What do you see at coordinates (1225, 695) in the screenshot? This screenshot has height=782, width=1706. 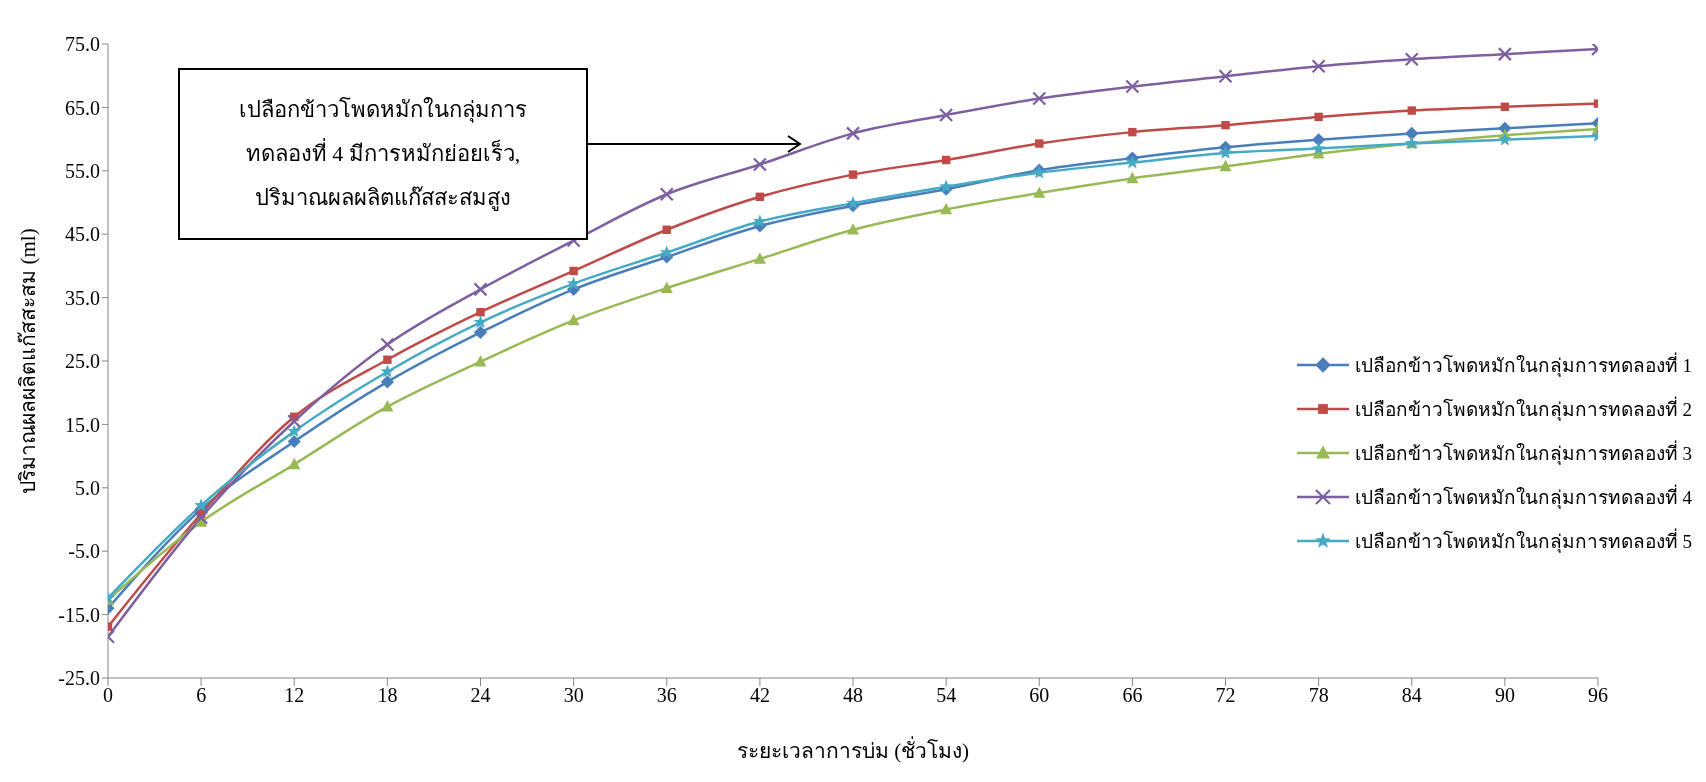 I see `x-tick-label: 72` at bounding box center [1225, 695].